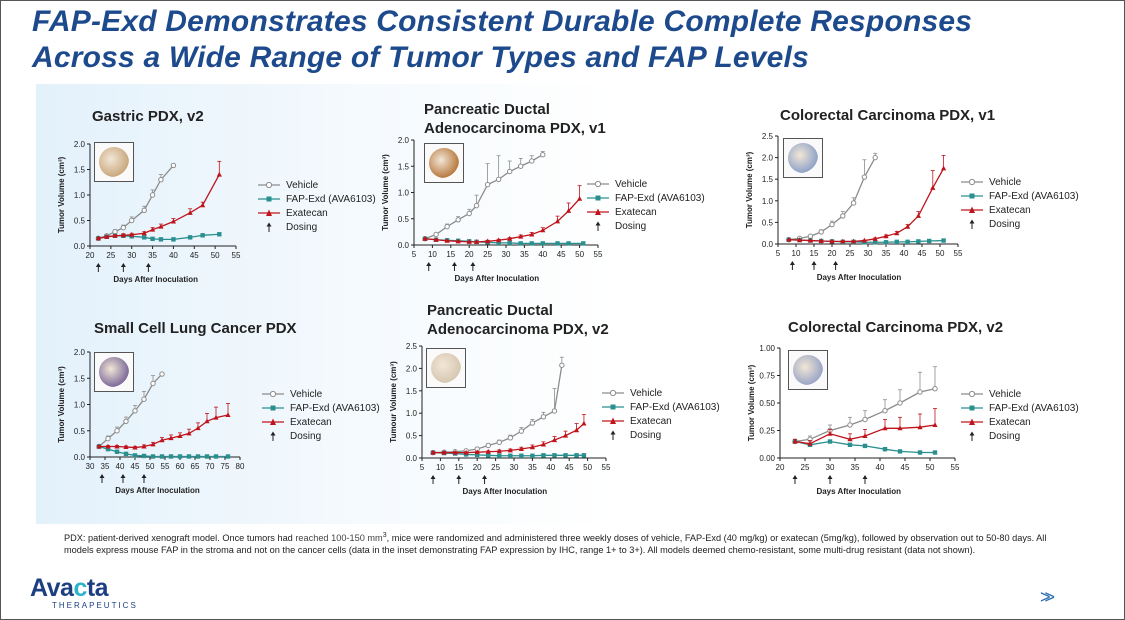 The width and height of the screenshot is (1125, 620). I want to click on logo-part: ta, so click(97, 588).